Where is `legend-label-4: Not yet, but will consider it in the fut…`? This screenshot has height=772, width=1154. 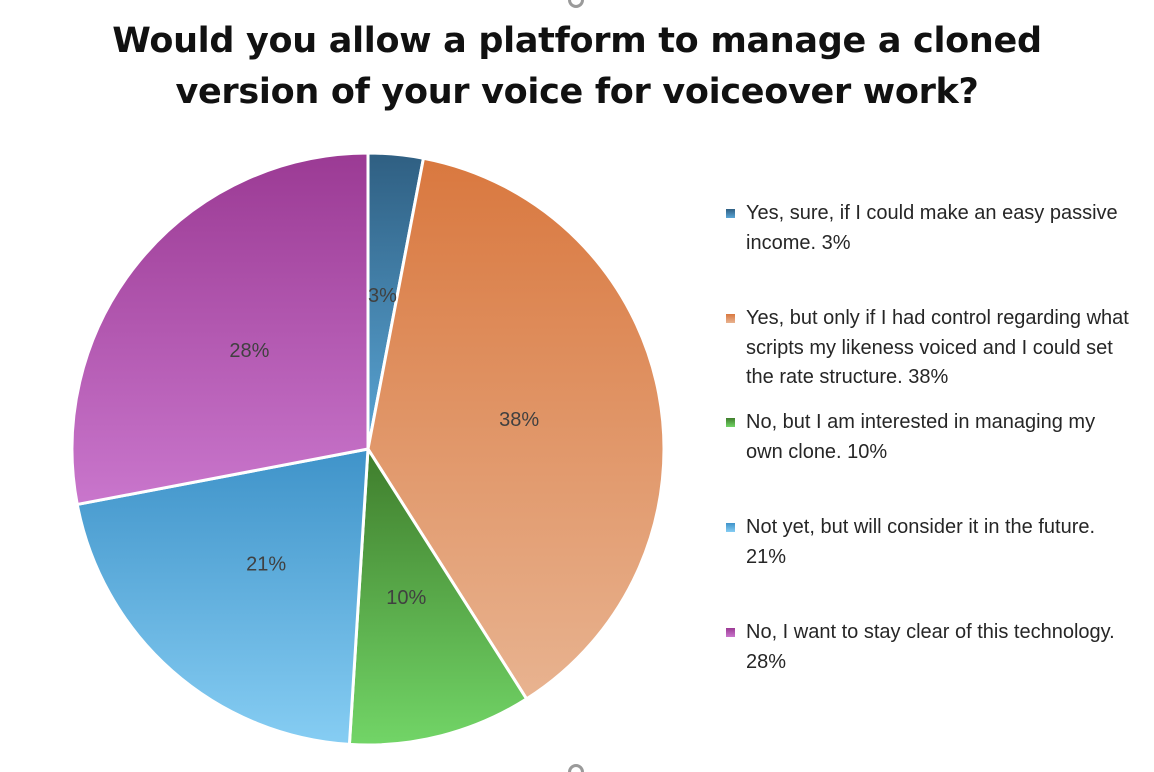 legend-label-4: Not yet, but will consider it in the fut… is located at coordinates (921, 542).